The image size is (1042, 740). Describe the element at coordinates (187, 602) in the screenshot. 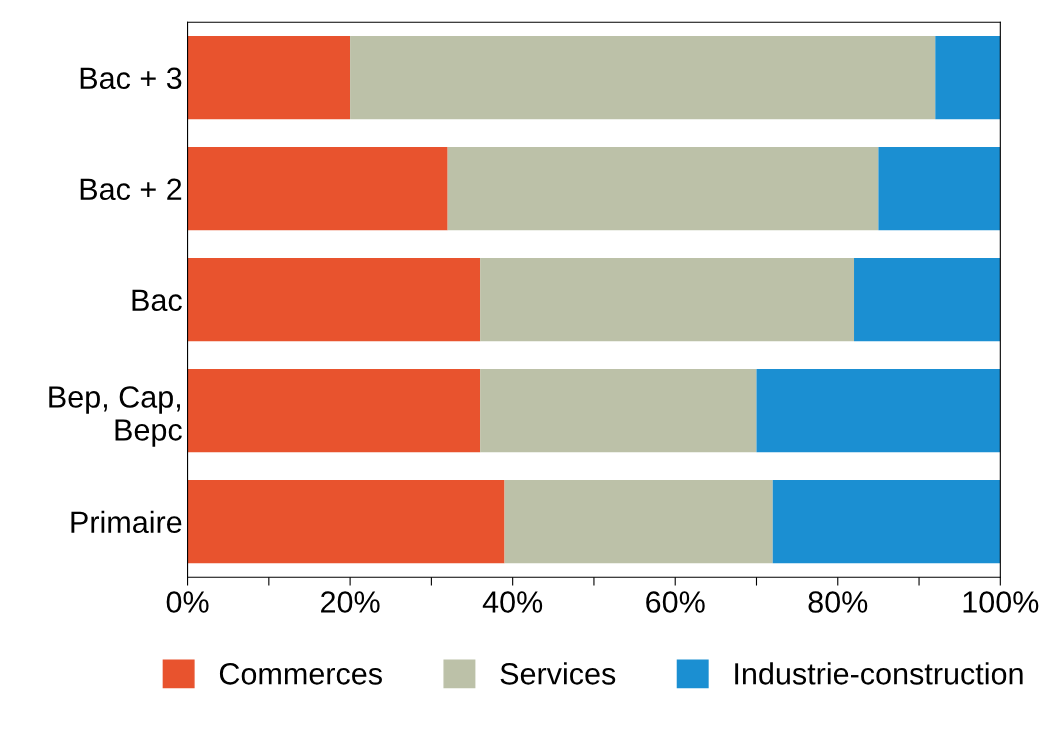

I see `x-tick-label: 0%` at that location.